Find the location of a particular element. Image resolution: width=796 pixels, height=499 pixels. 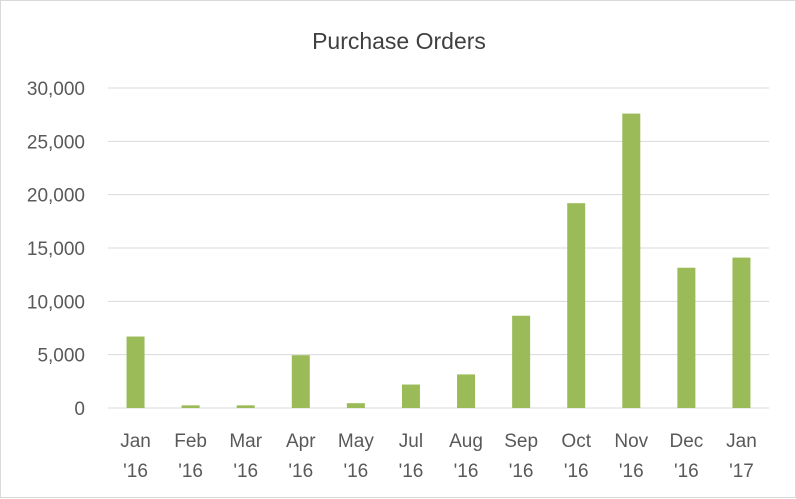

x-tick-label: Nov '16 is located at coordinates (631, 456).